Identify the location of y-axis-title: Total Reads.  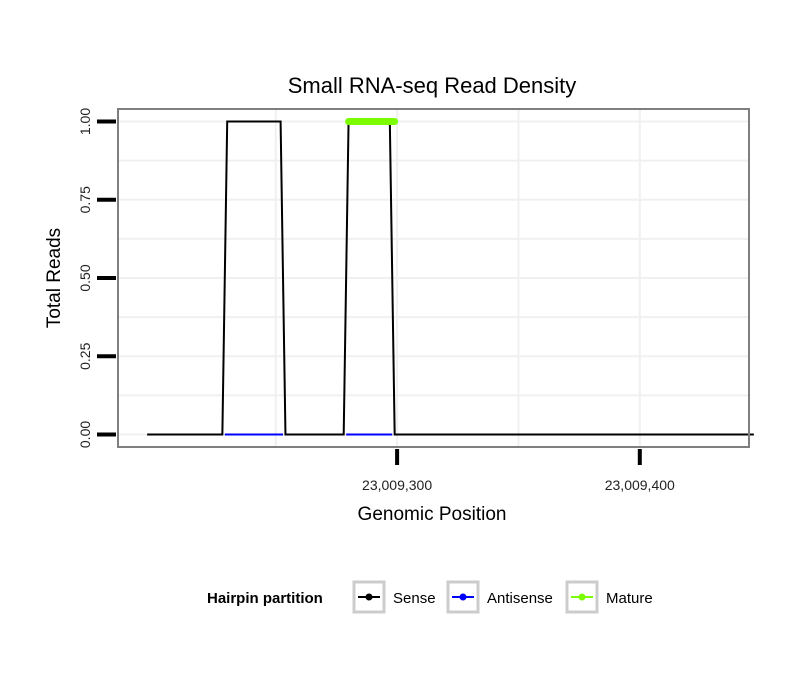
(54, 278).